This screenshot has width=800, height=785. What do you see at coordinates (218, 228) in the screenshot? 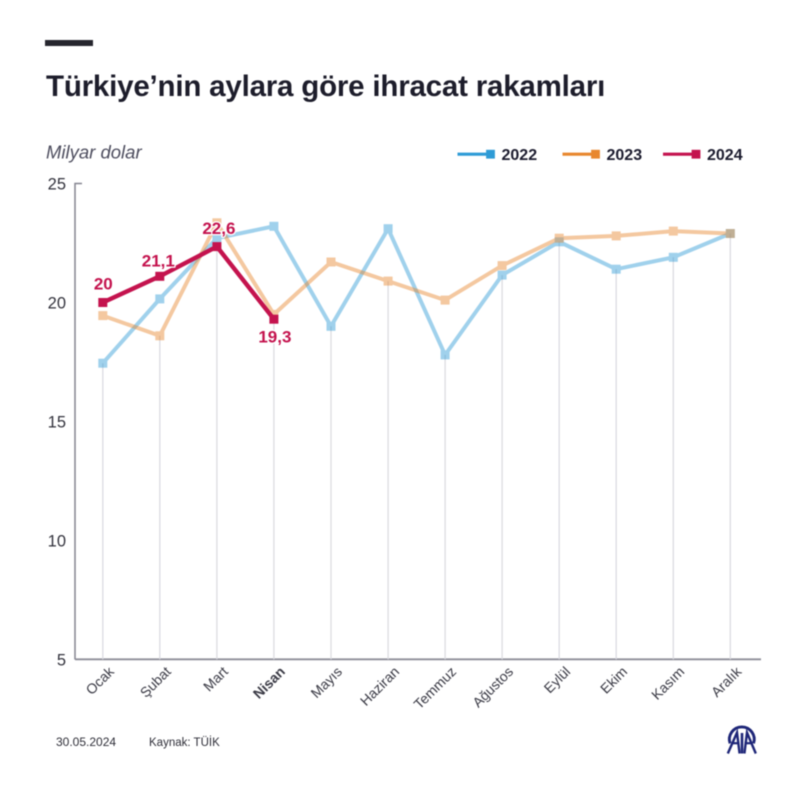
I see `svg-text: 22,6` at bounding box center [218, 228].